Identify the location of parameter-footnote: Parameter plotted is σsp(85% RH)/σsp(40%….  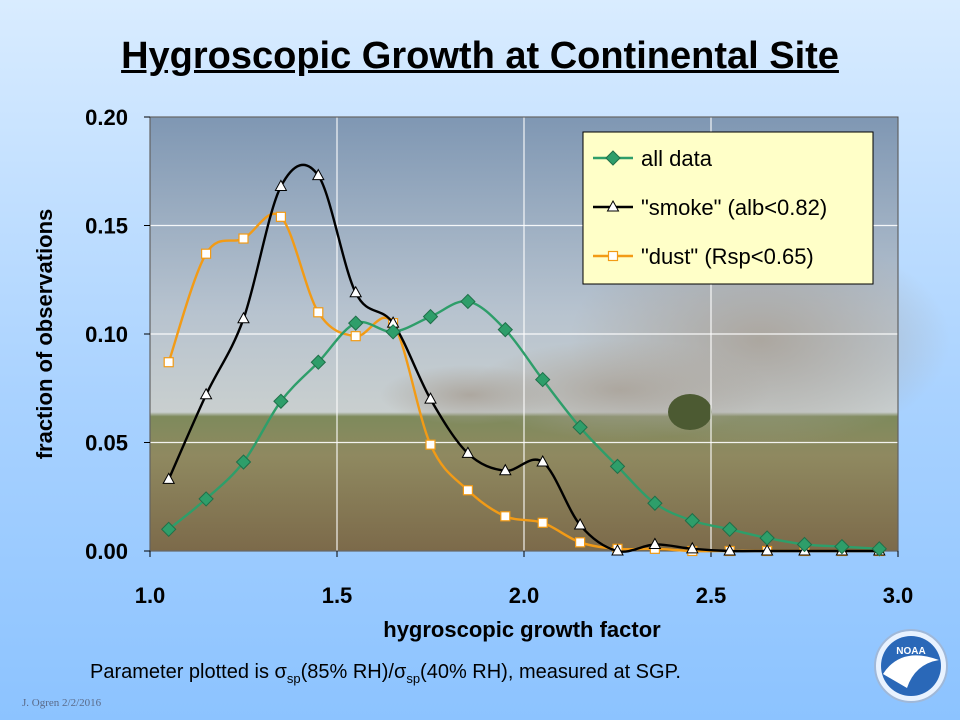
(385, 673).